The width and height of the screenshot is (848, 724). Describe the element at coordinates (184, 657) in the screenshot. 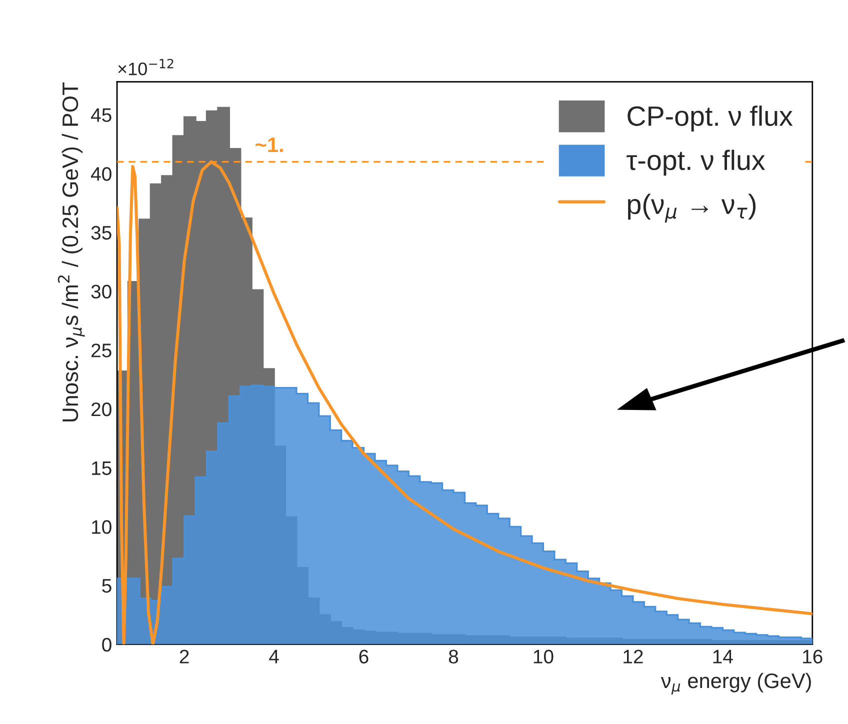

I see `x-tick-label: 2` at that location.